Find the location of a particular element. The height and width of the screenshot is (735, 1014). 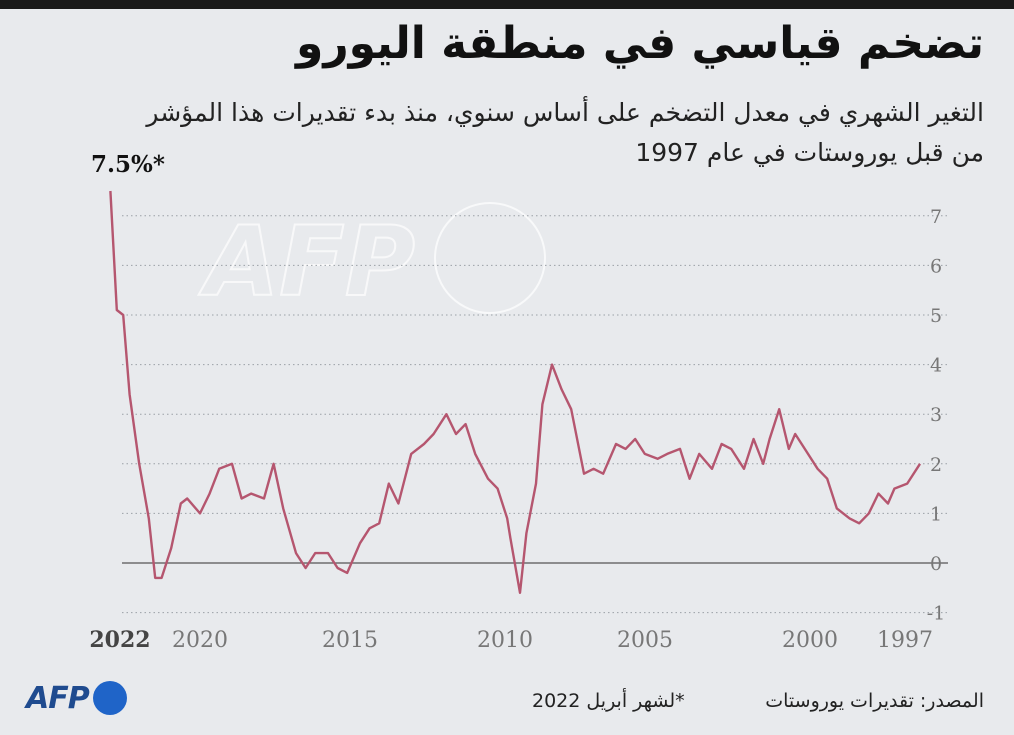

y-tick-label: 4 is located at coordinates (936, 366).